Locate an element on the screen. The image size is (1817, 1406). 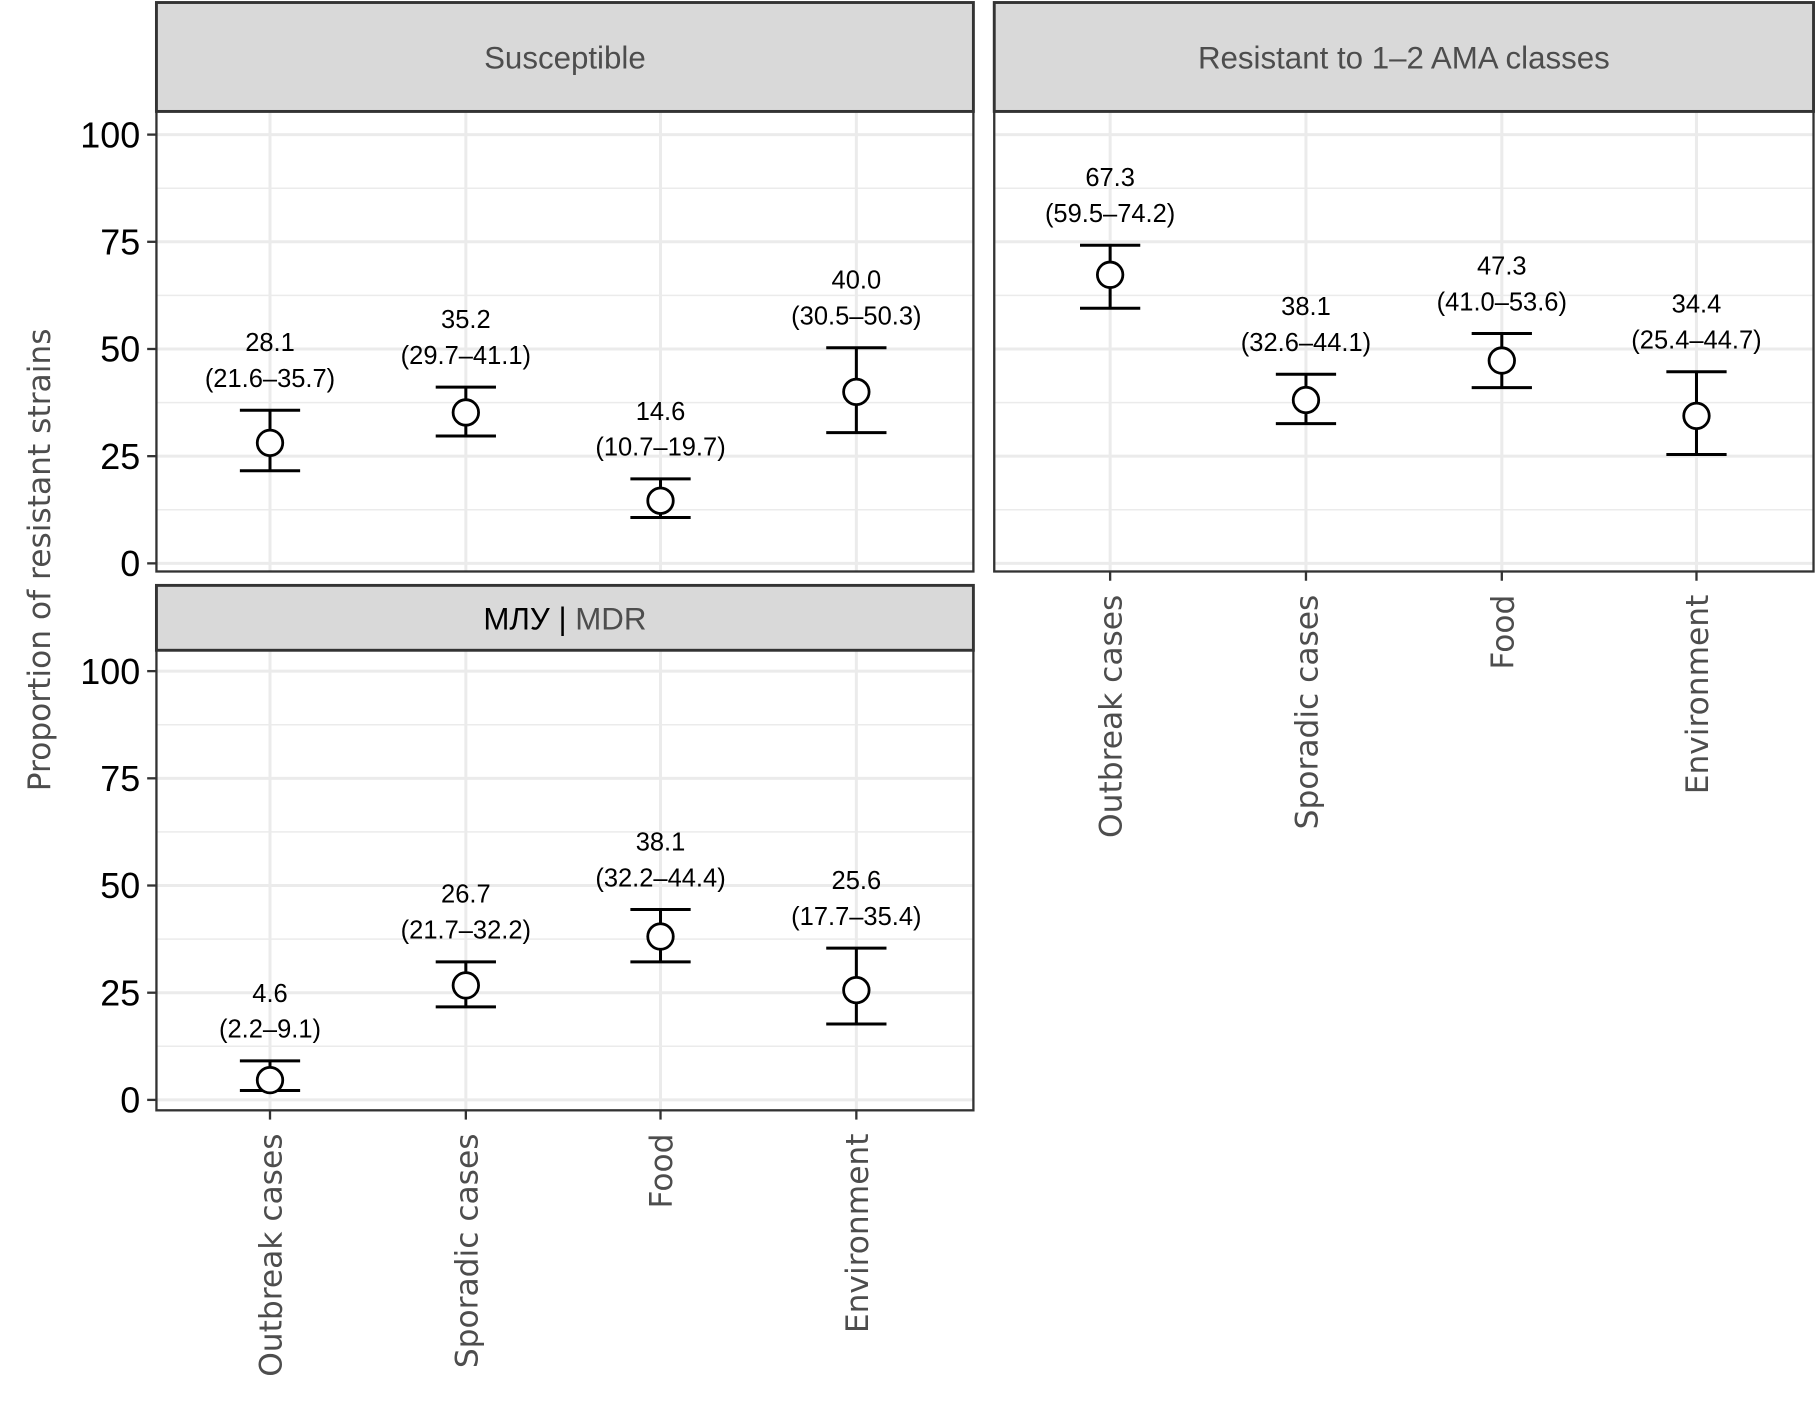
strip-label-part: МЛУ | is located at coordinates (529, 618).